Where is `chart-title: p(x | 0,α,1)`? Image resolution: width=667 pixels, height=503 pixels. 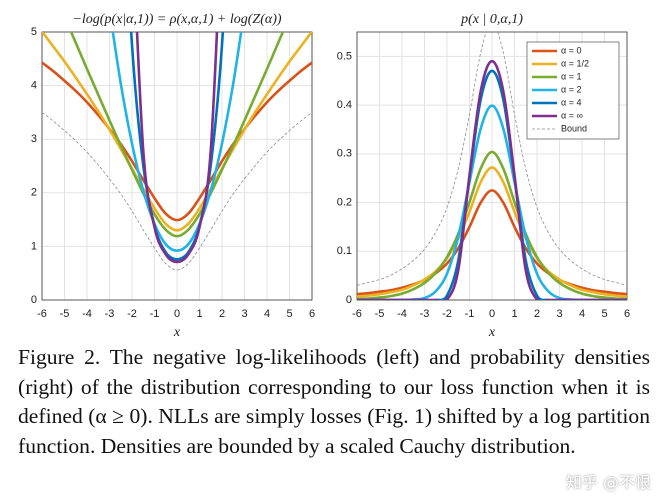 chart-title: p(x | 0,α,1) is located at coordinates (491, 19).